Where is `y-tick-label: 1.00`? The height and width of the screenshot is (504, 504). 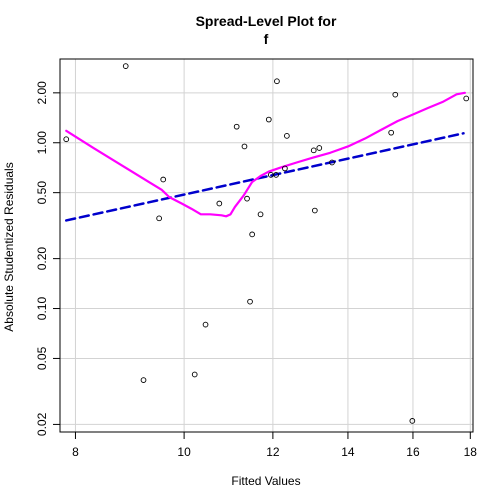 y-tick-label: 1.00 is located at coordinates (42, 143).